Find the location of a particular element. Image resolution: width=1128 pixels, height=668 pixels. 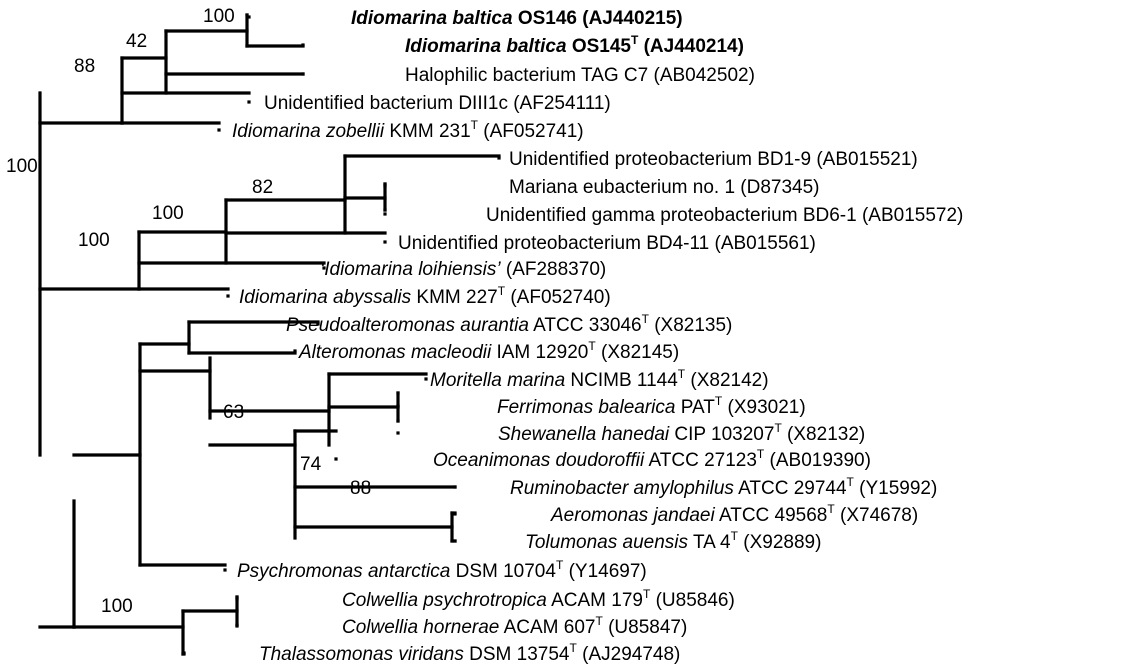

taxon-label-part: (X92889) is located at coordinates (779, 542).